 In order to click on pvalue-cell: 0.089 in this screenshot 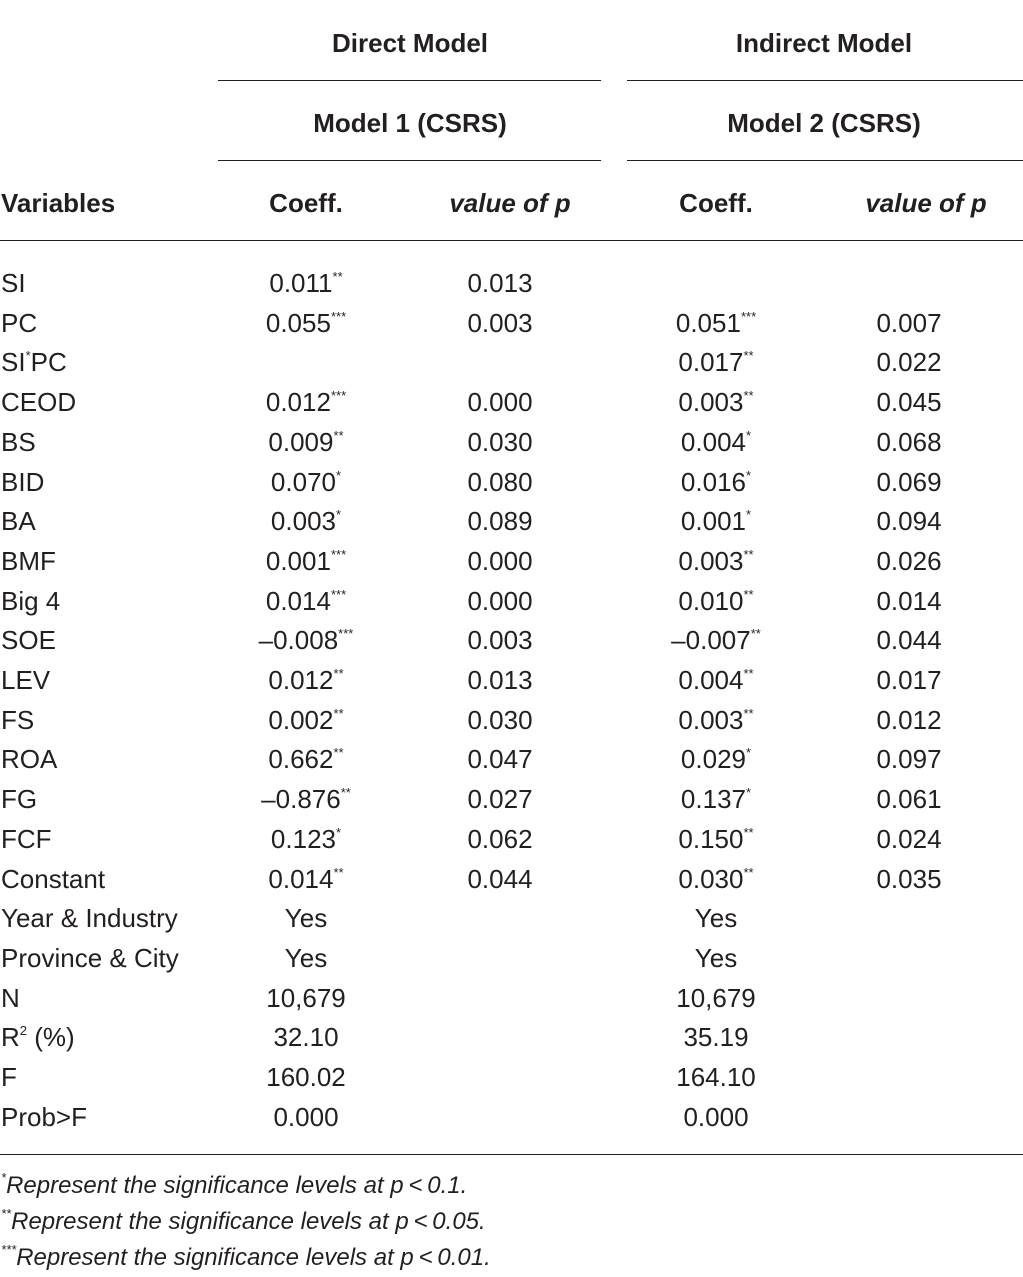, I will do `click(500, 521)`.